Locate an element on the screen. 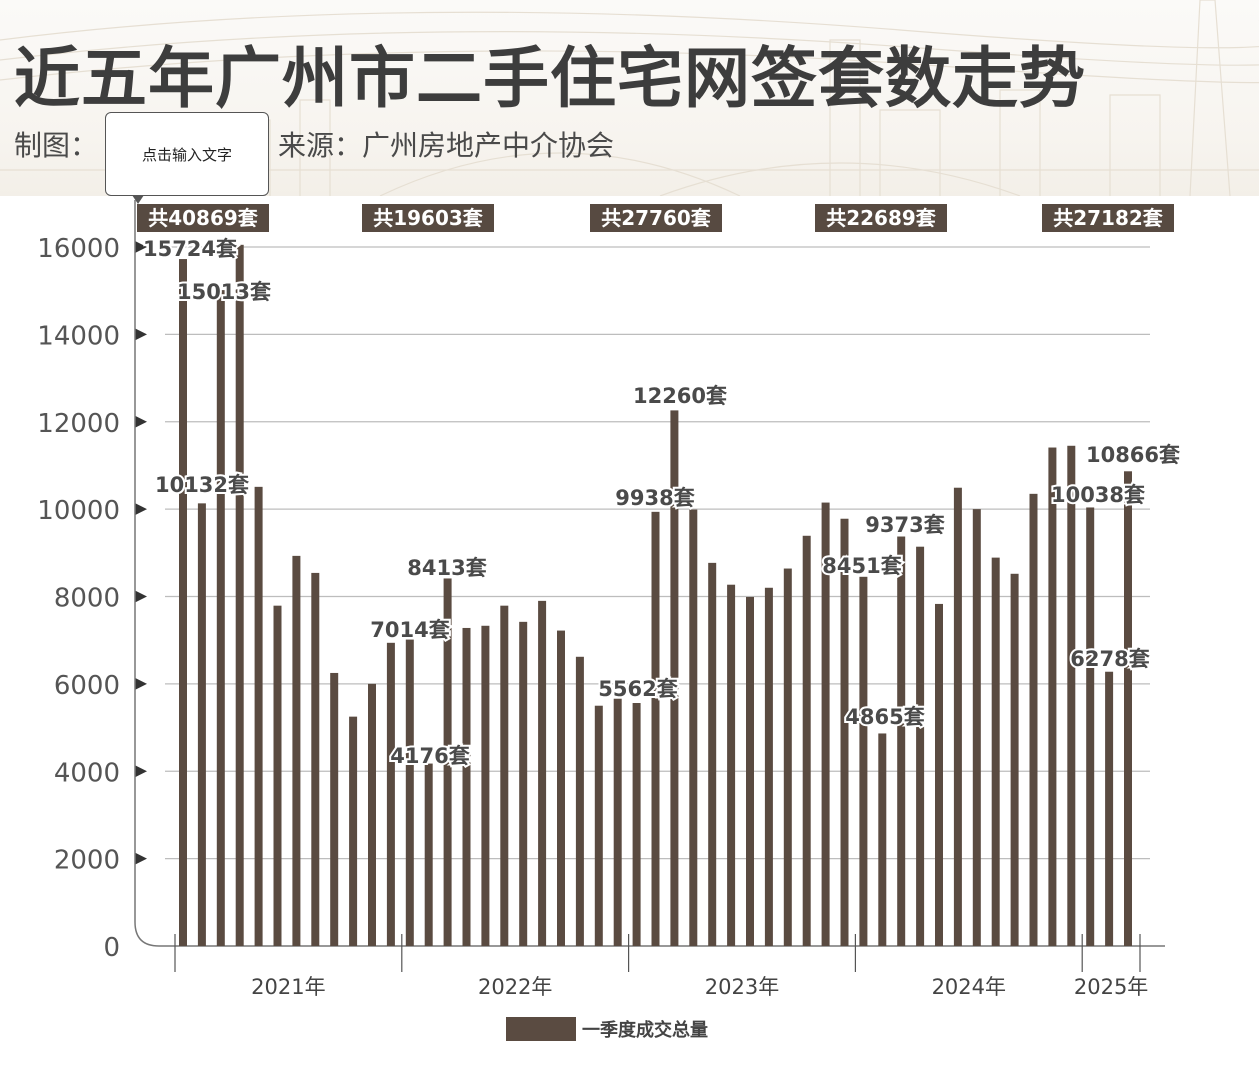 The height and width of the screenshot is (1084, 1259). text-input-placeholder-box: 点击输入文字 is located at coordinates (187, 158).